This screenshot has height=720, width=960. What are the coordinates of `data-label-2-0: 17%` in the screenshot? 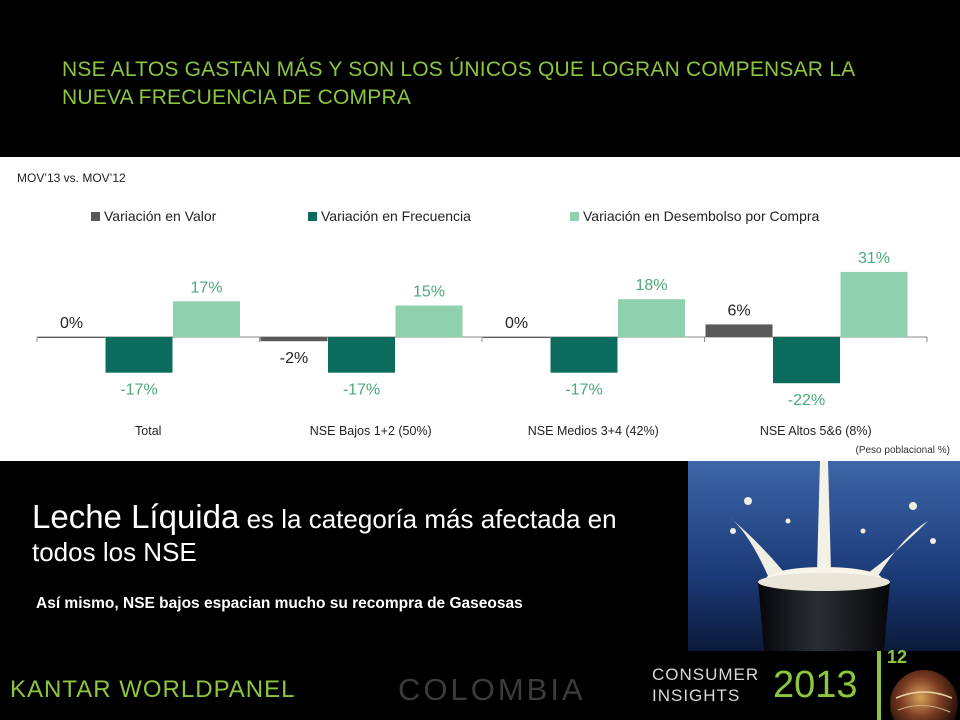 It's located at (206, 287).